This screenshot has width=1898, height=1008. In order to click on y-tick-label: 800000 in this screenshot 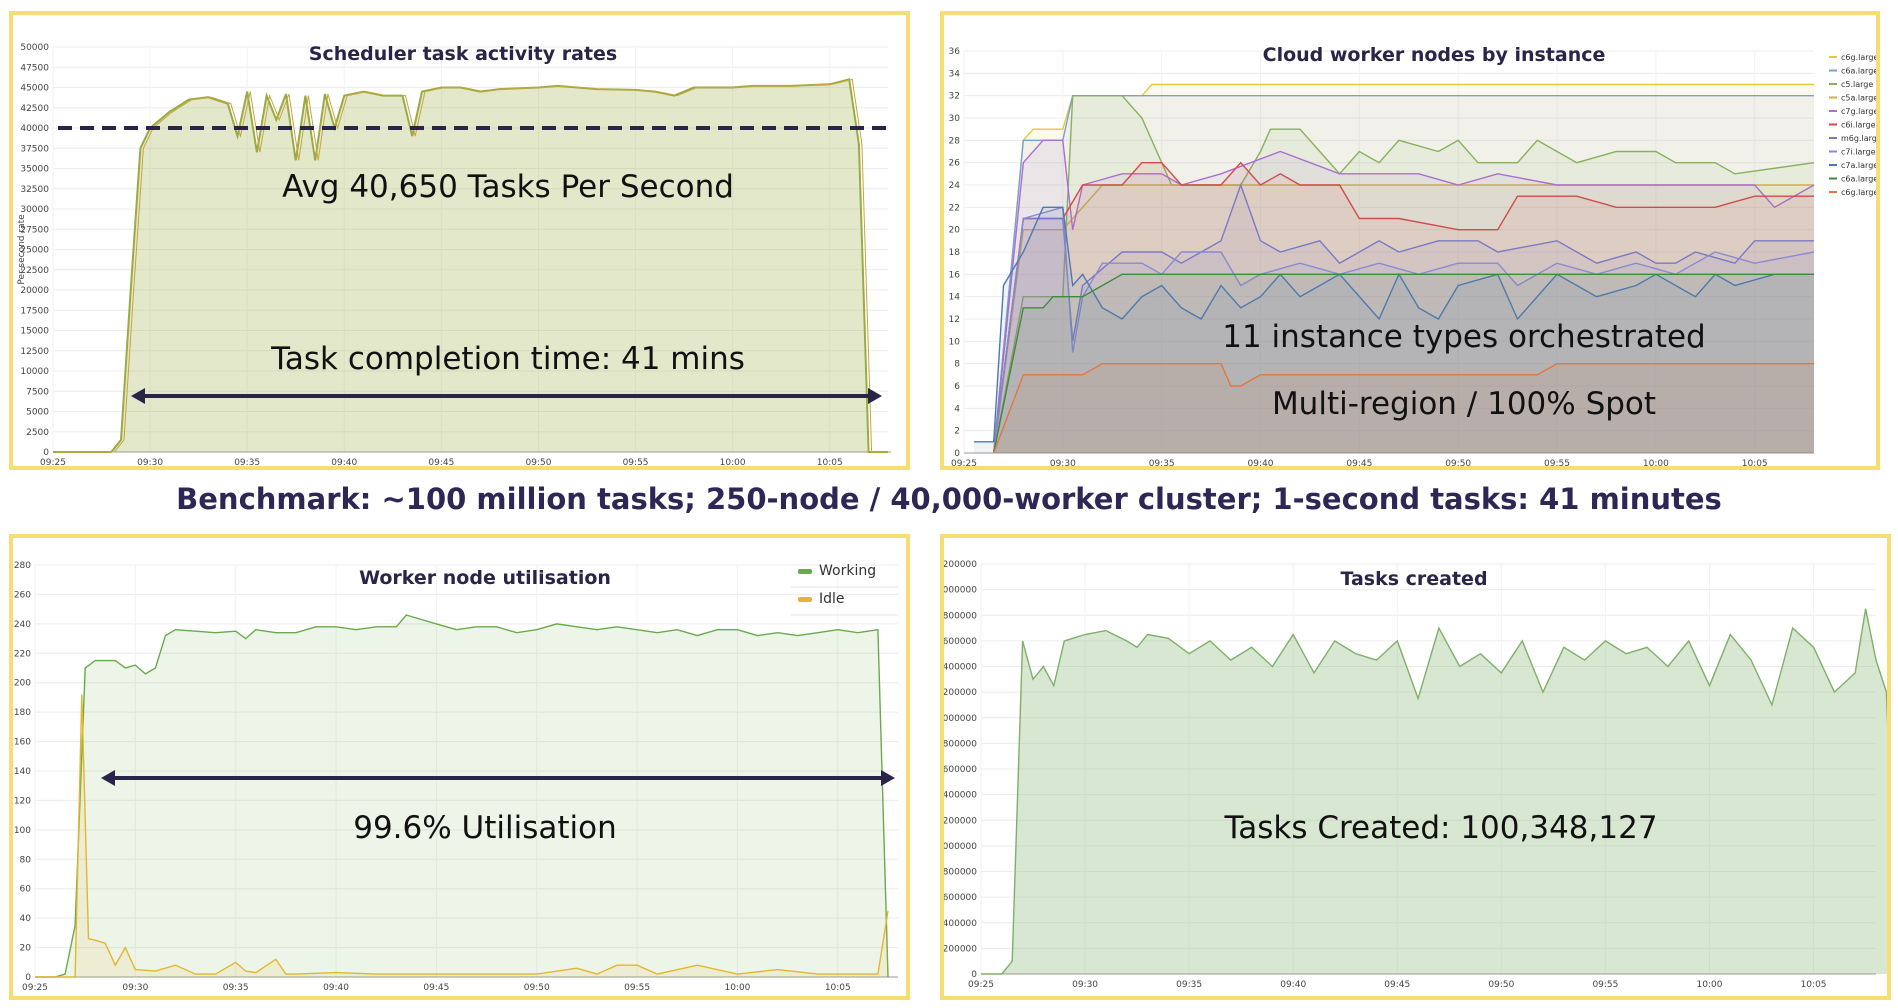, I will do `click(960, 873)`.